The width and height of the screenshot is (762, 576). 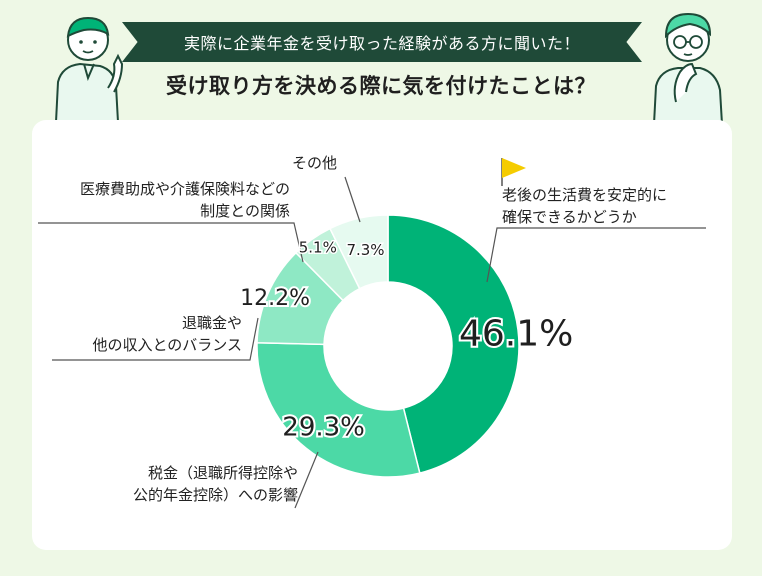 What do you see at coordinates (89, 69) in the screenshot?
I see `person-pointing-icon` at bounding box center [89, 69].